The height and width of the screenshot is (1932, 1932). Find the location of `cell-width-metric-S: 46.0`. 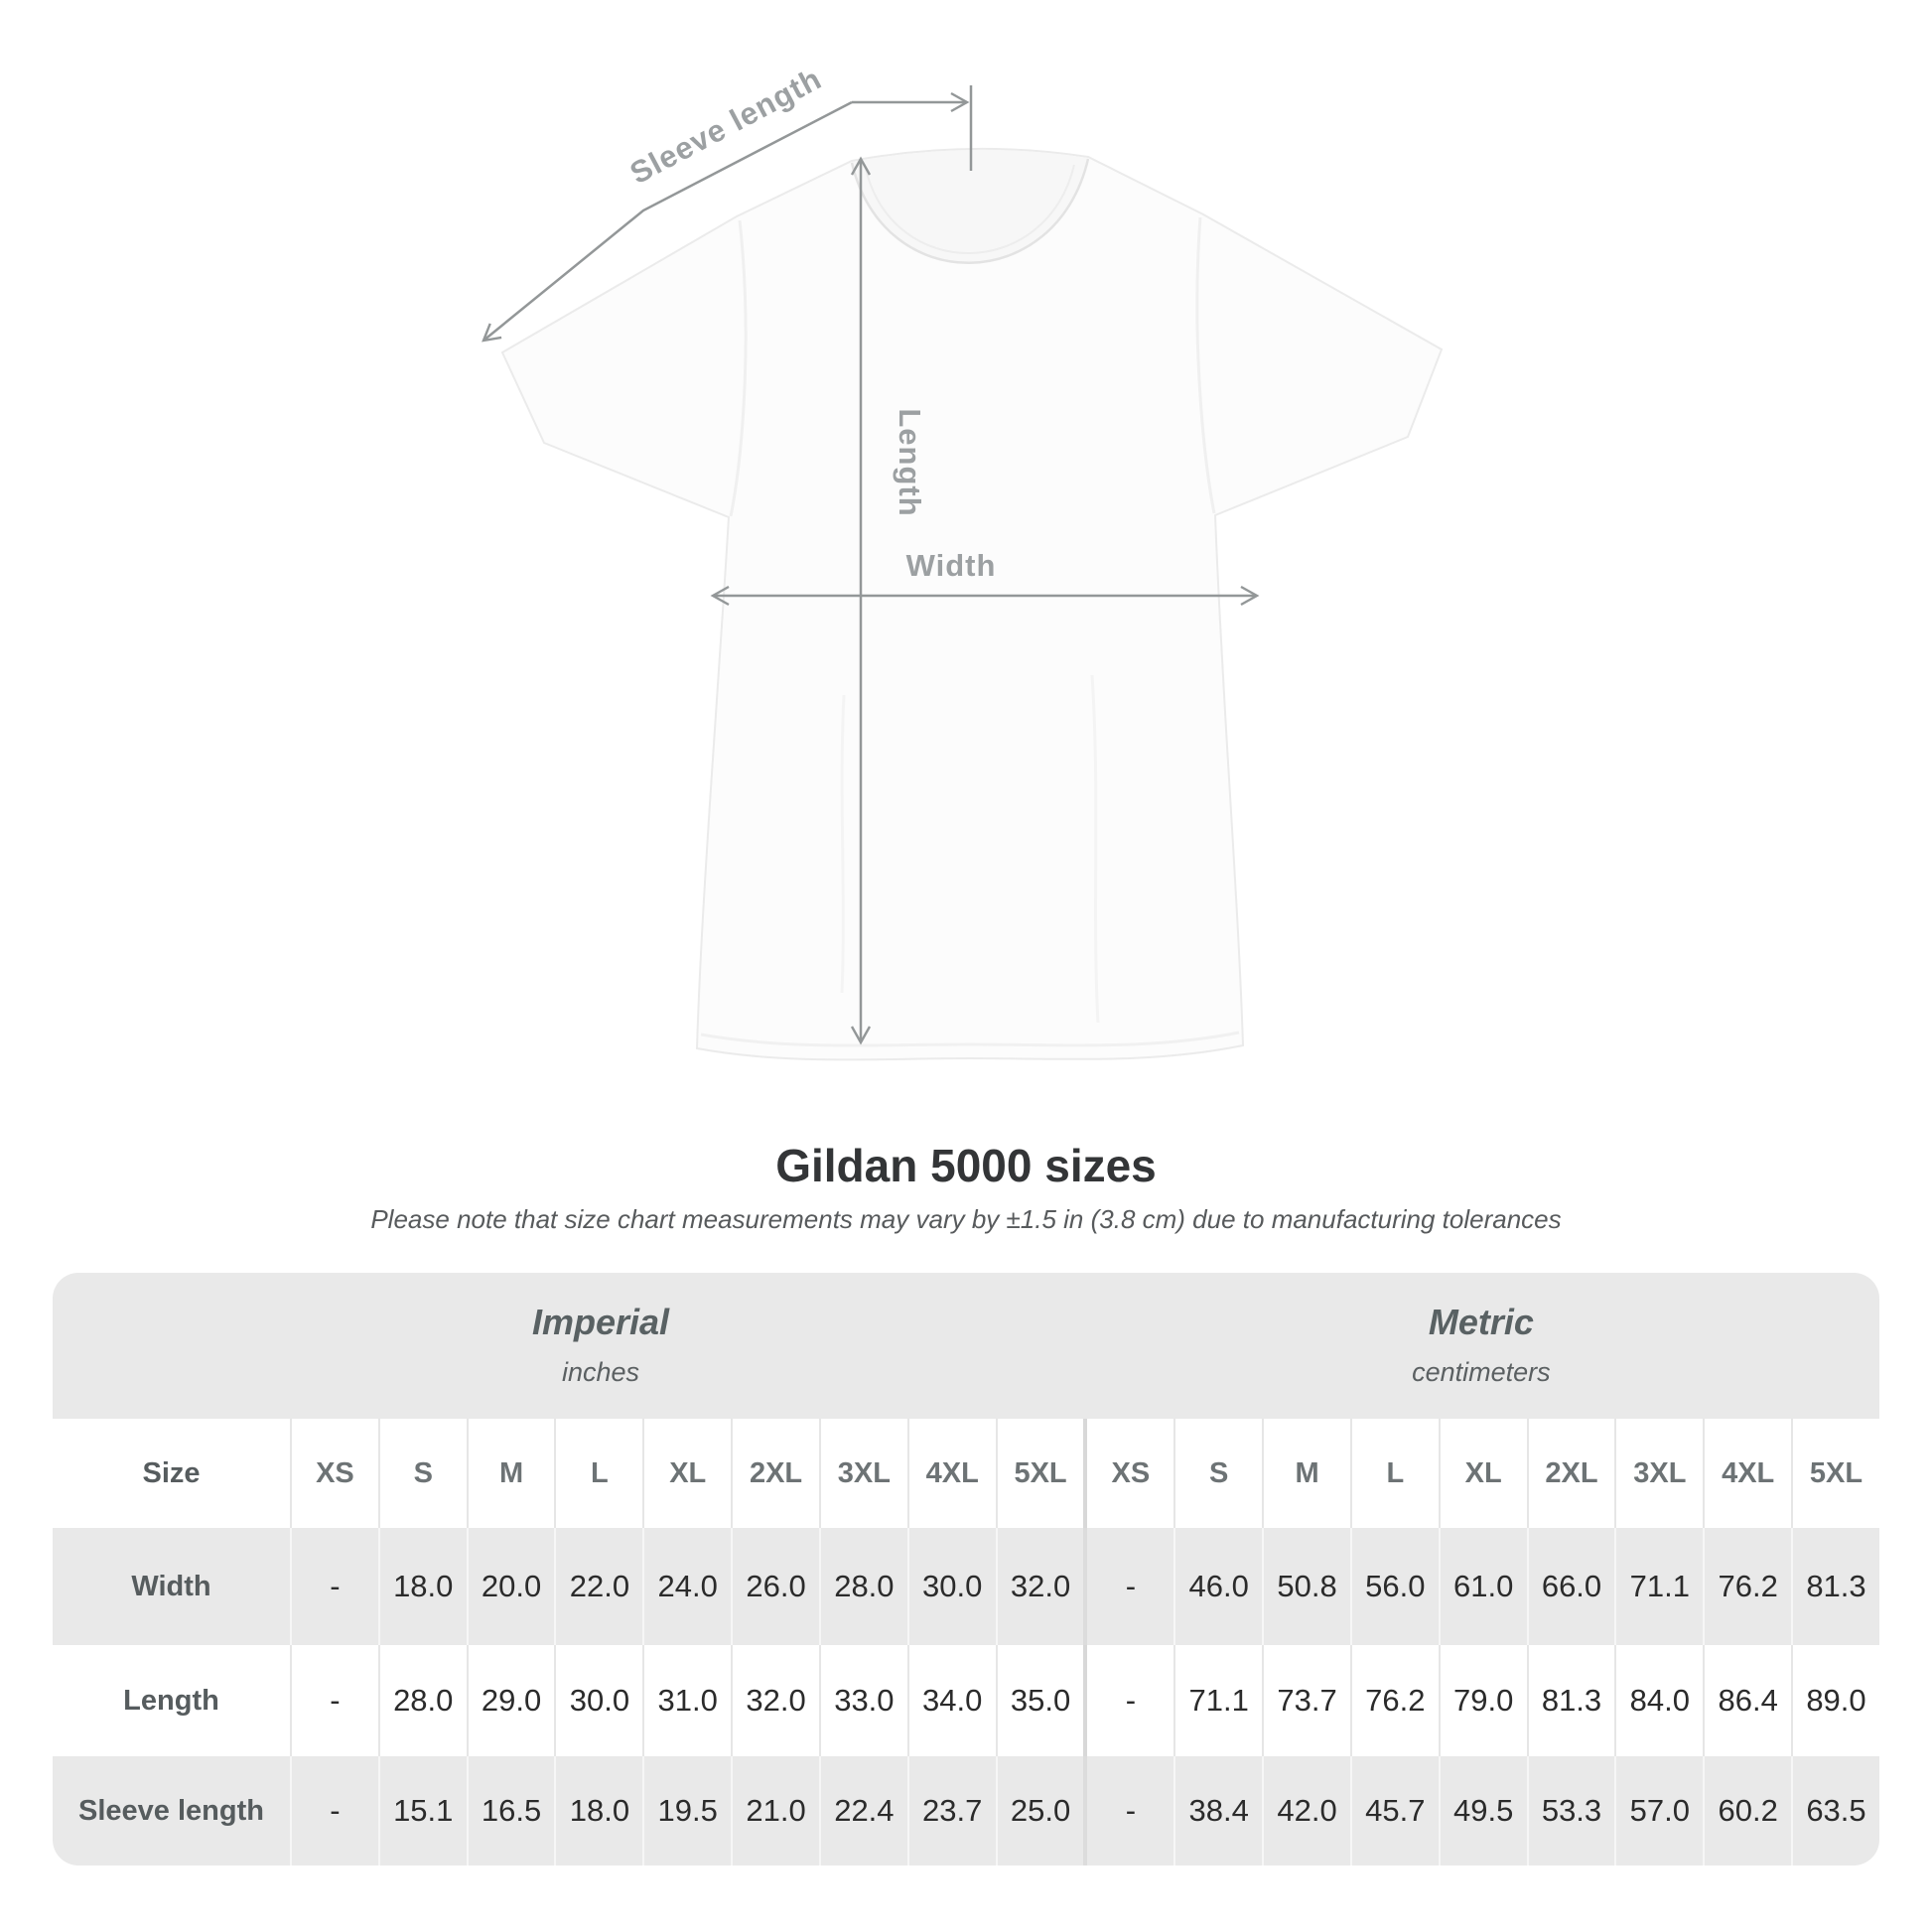

cell-width-metric-S: 46.0 is located at coordinates (1217, 1587).